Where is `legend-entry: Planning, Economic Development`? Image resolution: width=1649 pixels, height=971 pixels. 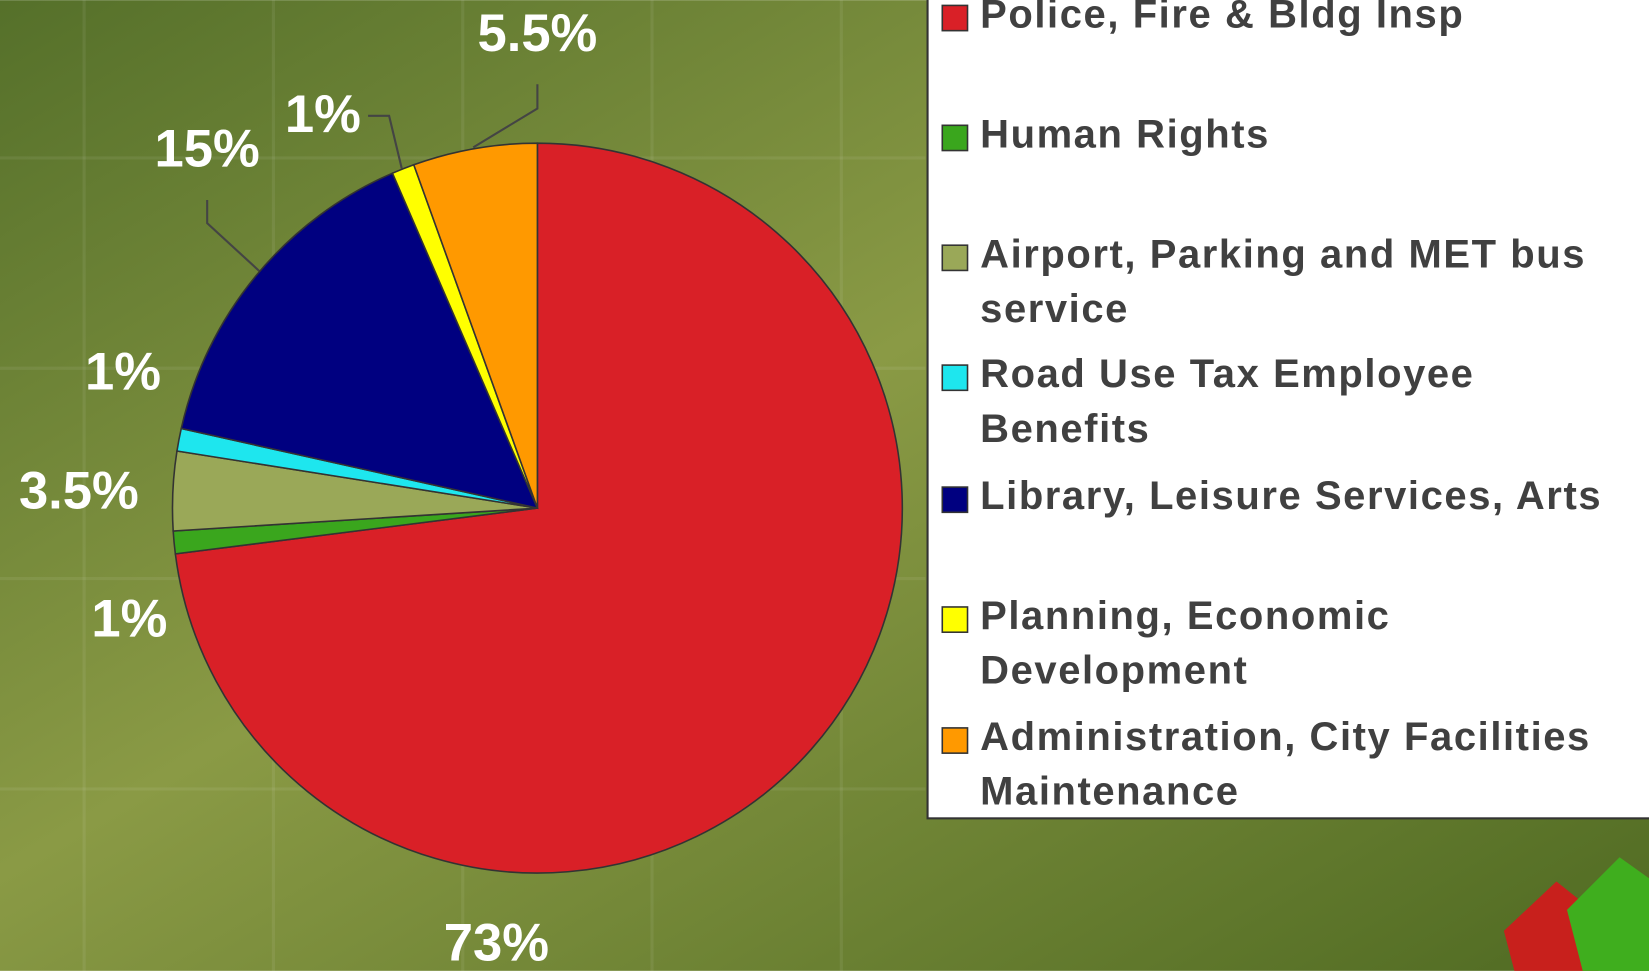 legend-entry: Planning, Economic Development is located at coordinates (1185, 644).